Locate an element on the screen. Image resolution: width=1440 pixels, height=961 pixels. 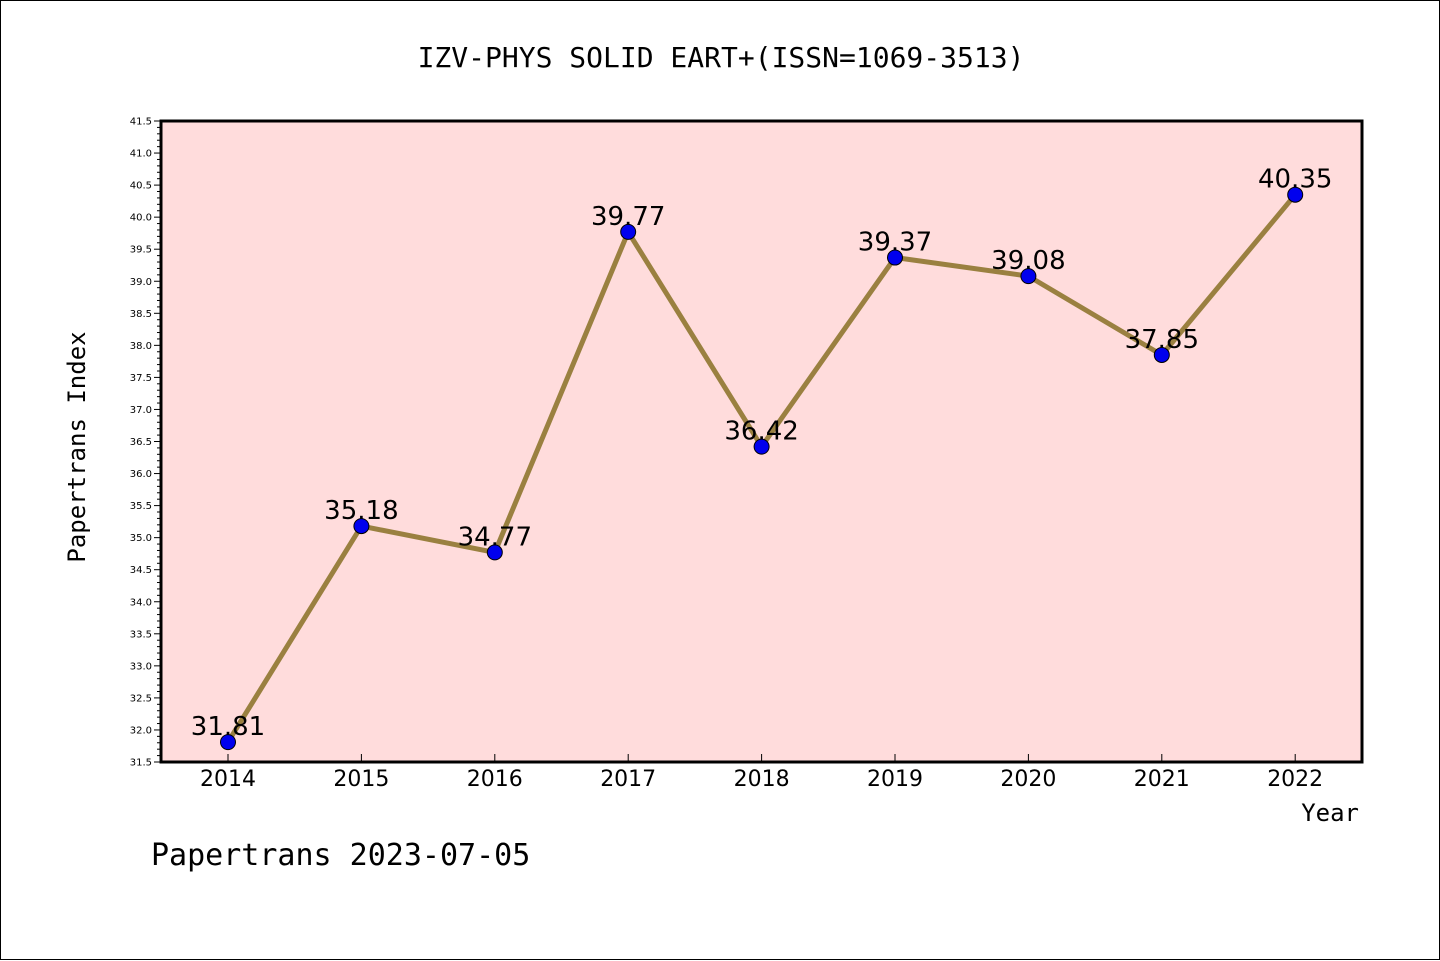
y-tick-label: 36.5 is located at coordinates (141, 442).